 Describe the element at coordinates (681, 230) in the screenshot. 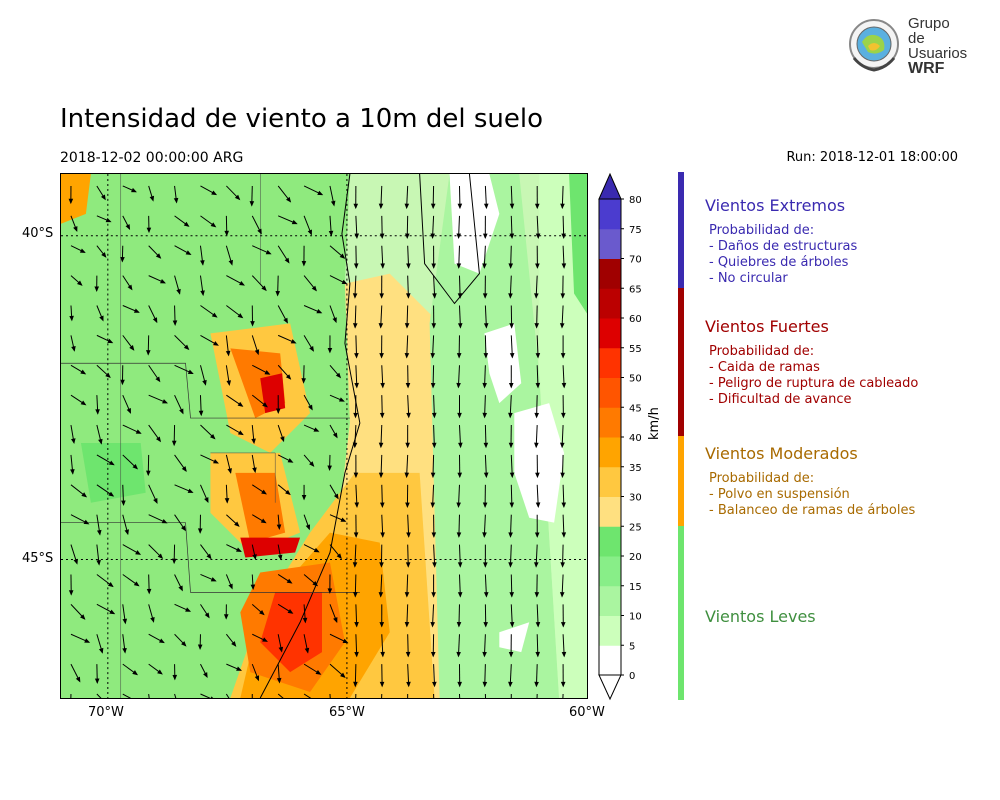

I see `category-bar-extremos` at that location.